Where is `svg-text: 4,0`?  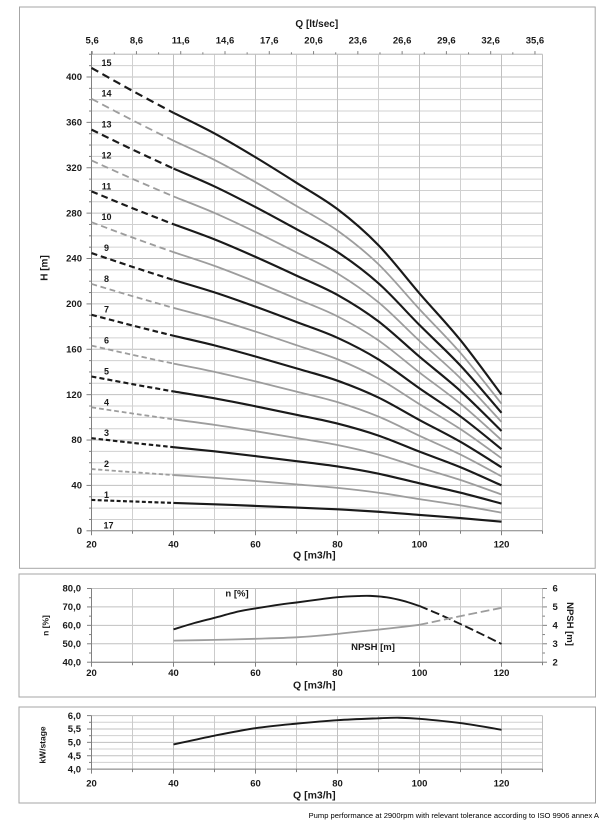
svg-text: 4,0 is located at coordinates (74, 769).